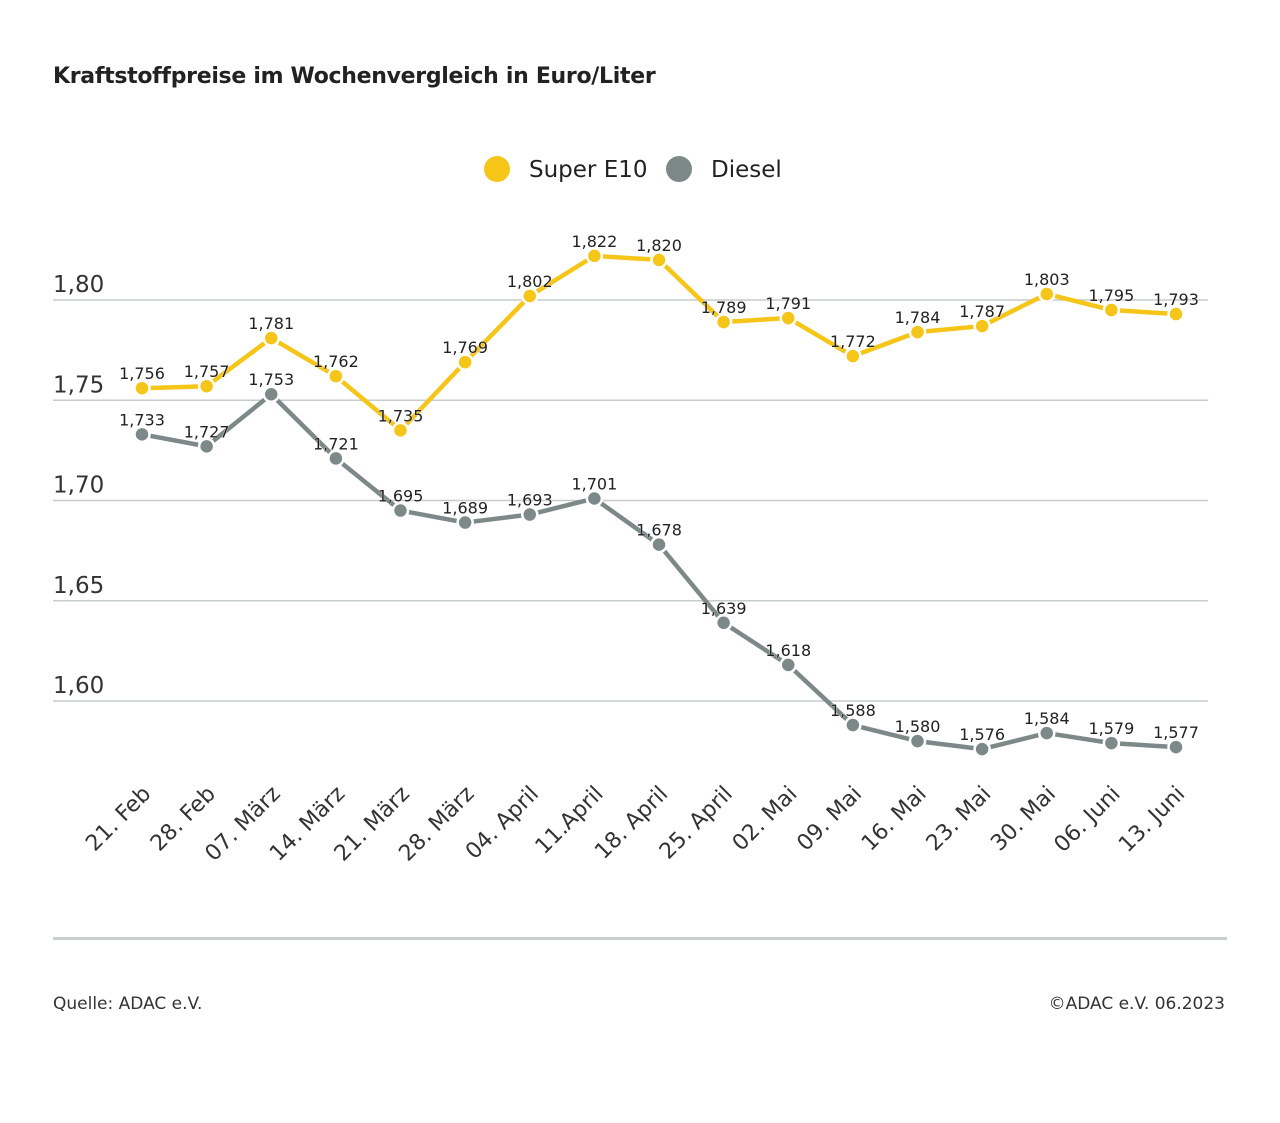 This screenshot has width=1280, height=1123. Describe the element at coordinates (1176, 732) in the screenshot. I see `data-label: 1,577` at that location.